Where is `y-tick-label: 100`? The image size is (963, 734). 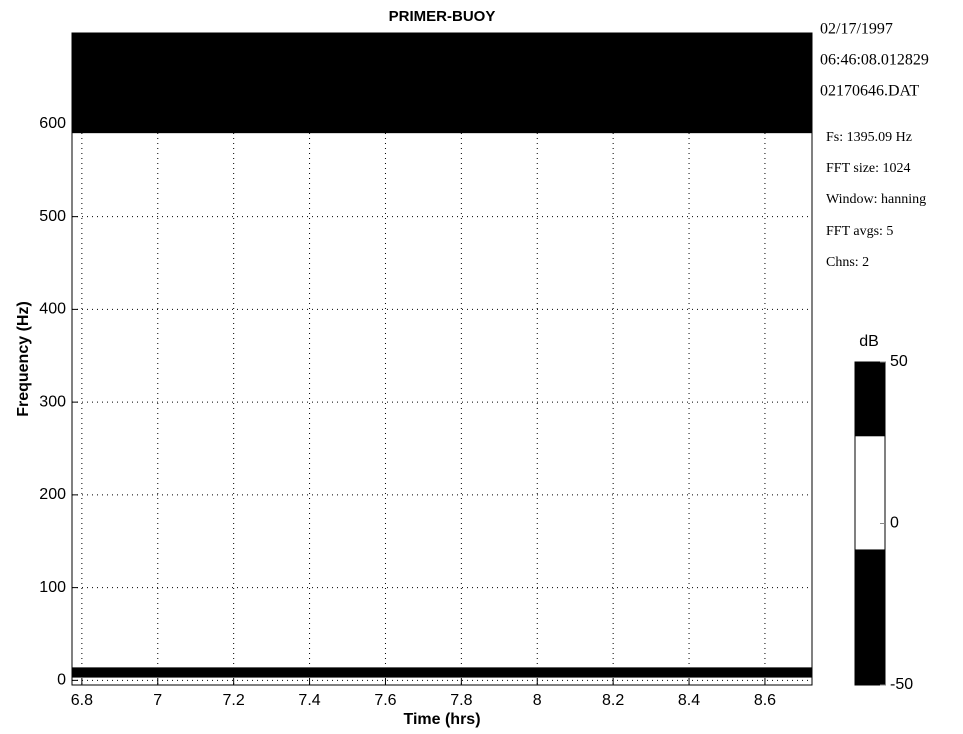
y-tick-label: 100 is located at coordinates (52, 587).